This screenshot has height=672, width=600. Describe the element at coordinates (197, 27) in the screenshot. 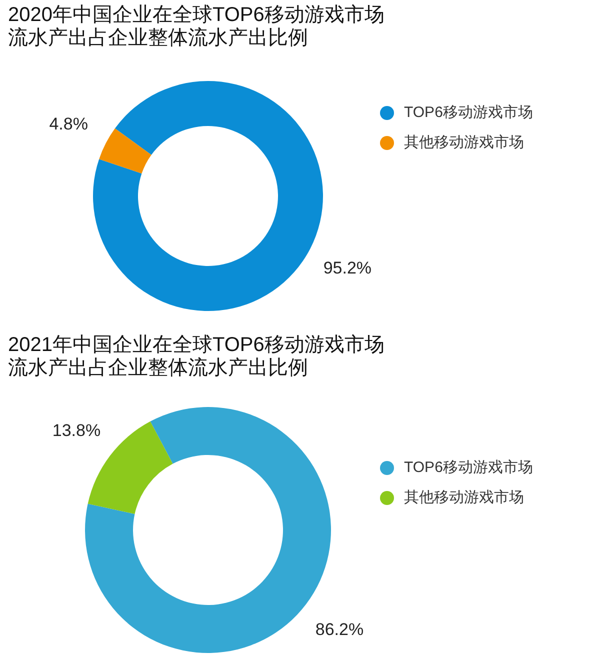

I see `chart-title: 2020年中国企业在全球TOP6移动游戏市场流水产出占企业整体流水产出比例` at that location.